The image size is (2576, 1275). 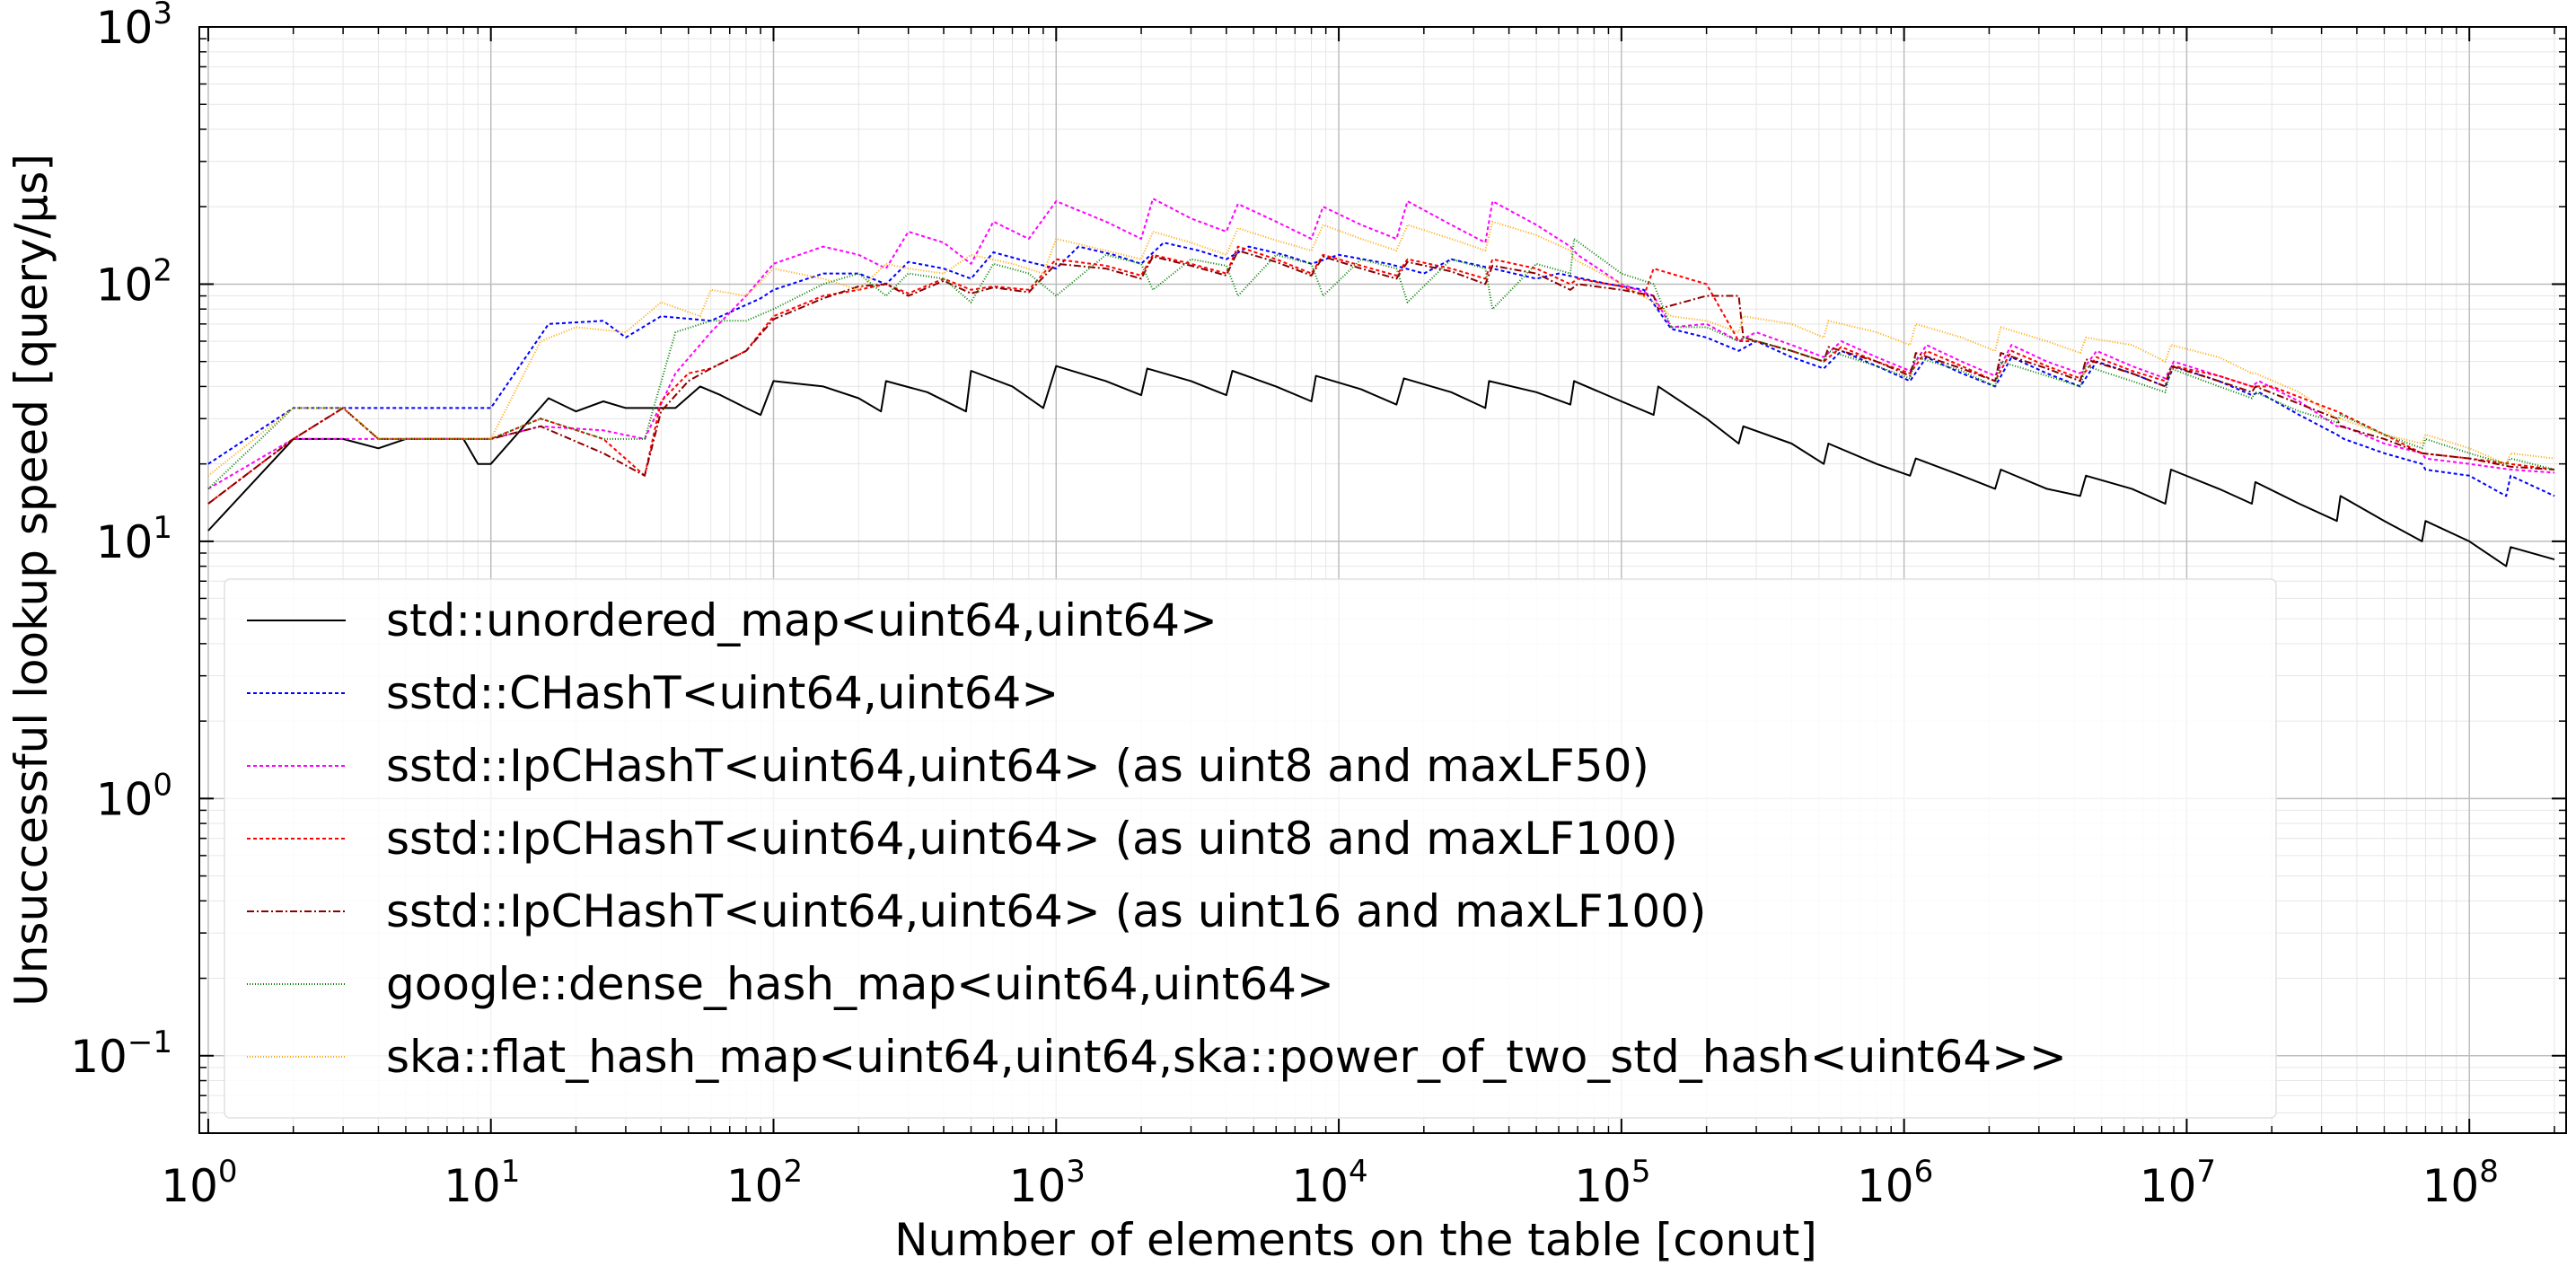 What do you see at coordinates (802, 620) in the screenshot?
I see `legend-label-1: std::unordered_map<uint64,uint64>` at bounding box center [802, 620].